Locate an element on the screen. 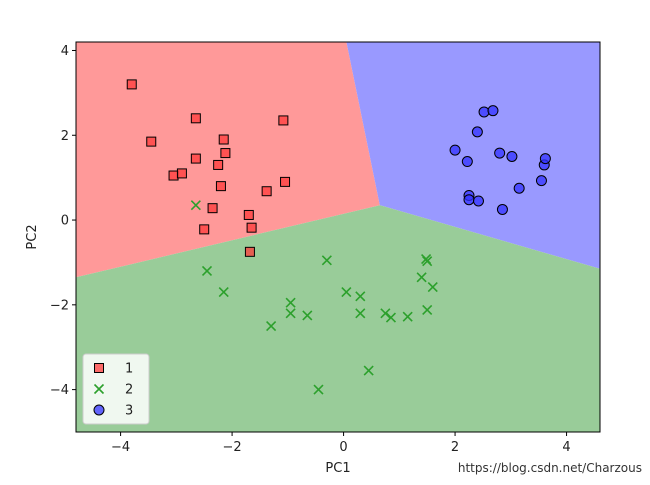  legend-item-2: 2 is located at coordinates (113, 390).